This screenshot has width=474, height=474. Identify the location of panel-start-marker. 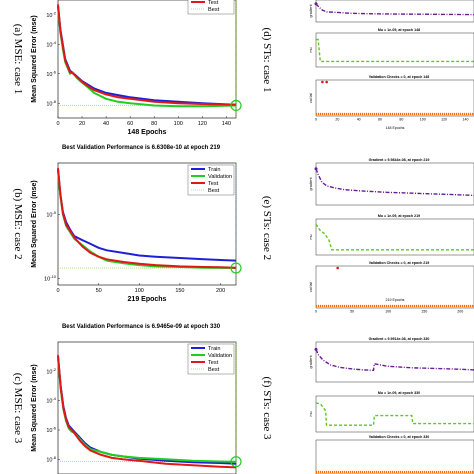
(316, 169).